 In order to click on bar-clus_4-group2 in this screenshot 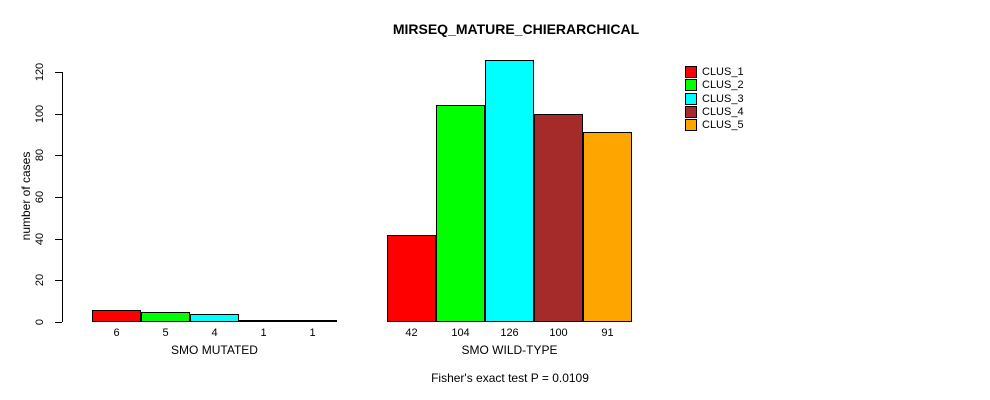, I will do `click(558, 217)`.